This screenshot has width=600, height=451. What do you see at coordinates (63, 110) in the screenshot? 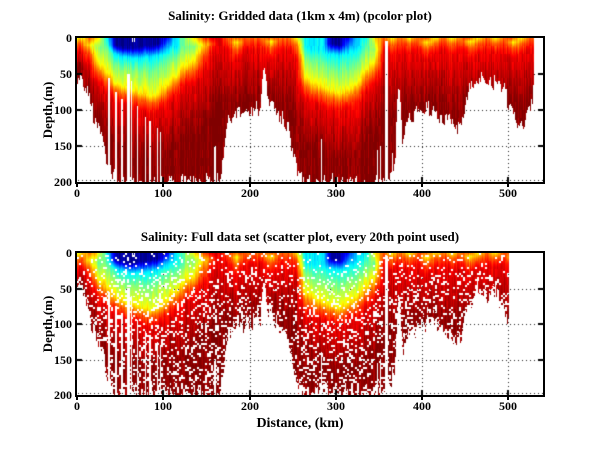
I see `plot1-ytick-100: 100` at bounding box center [63, 110].